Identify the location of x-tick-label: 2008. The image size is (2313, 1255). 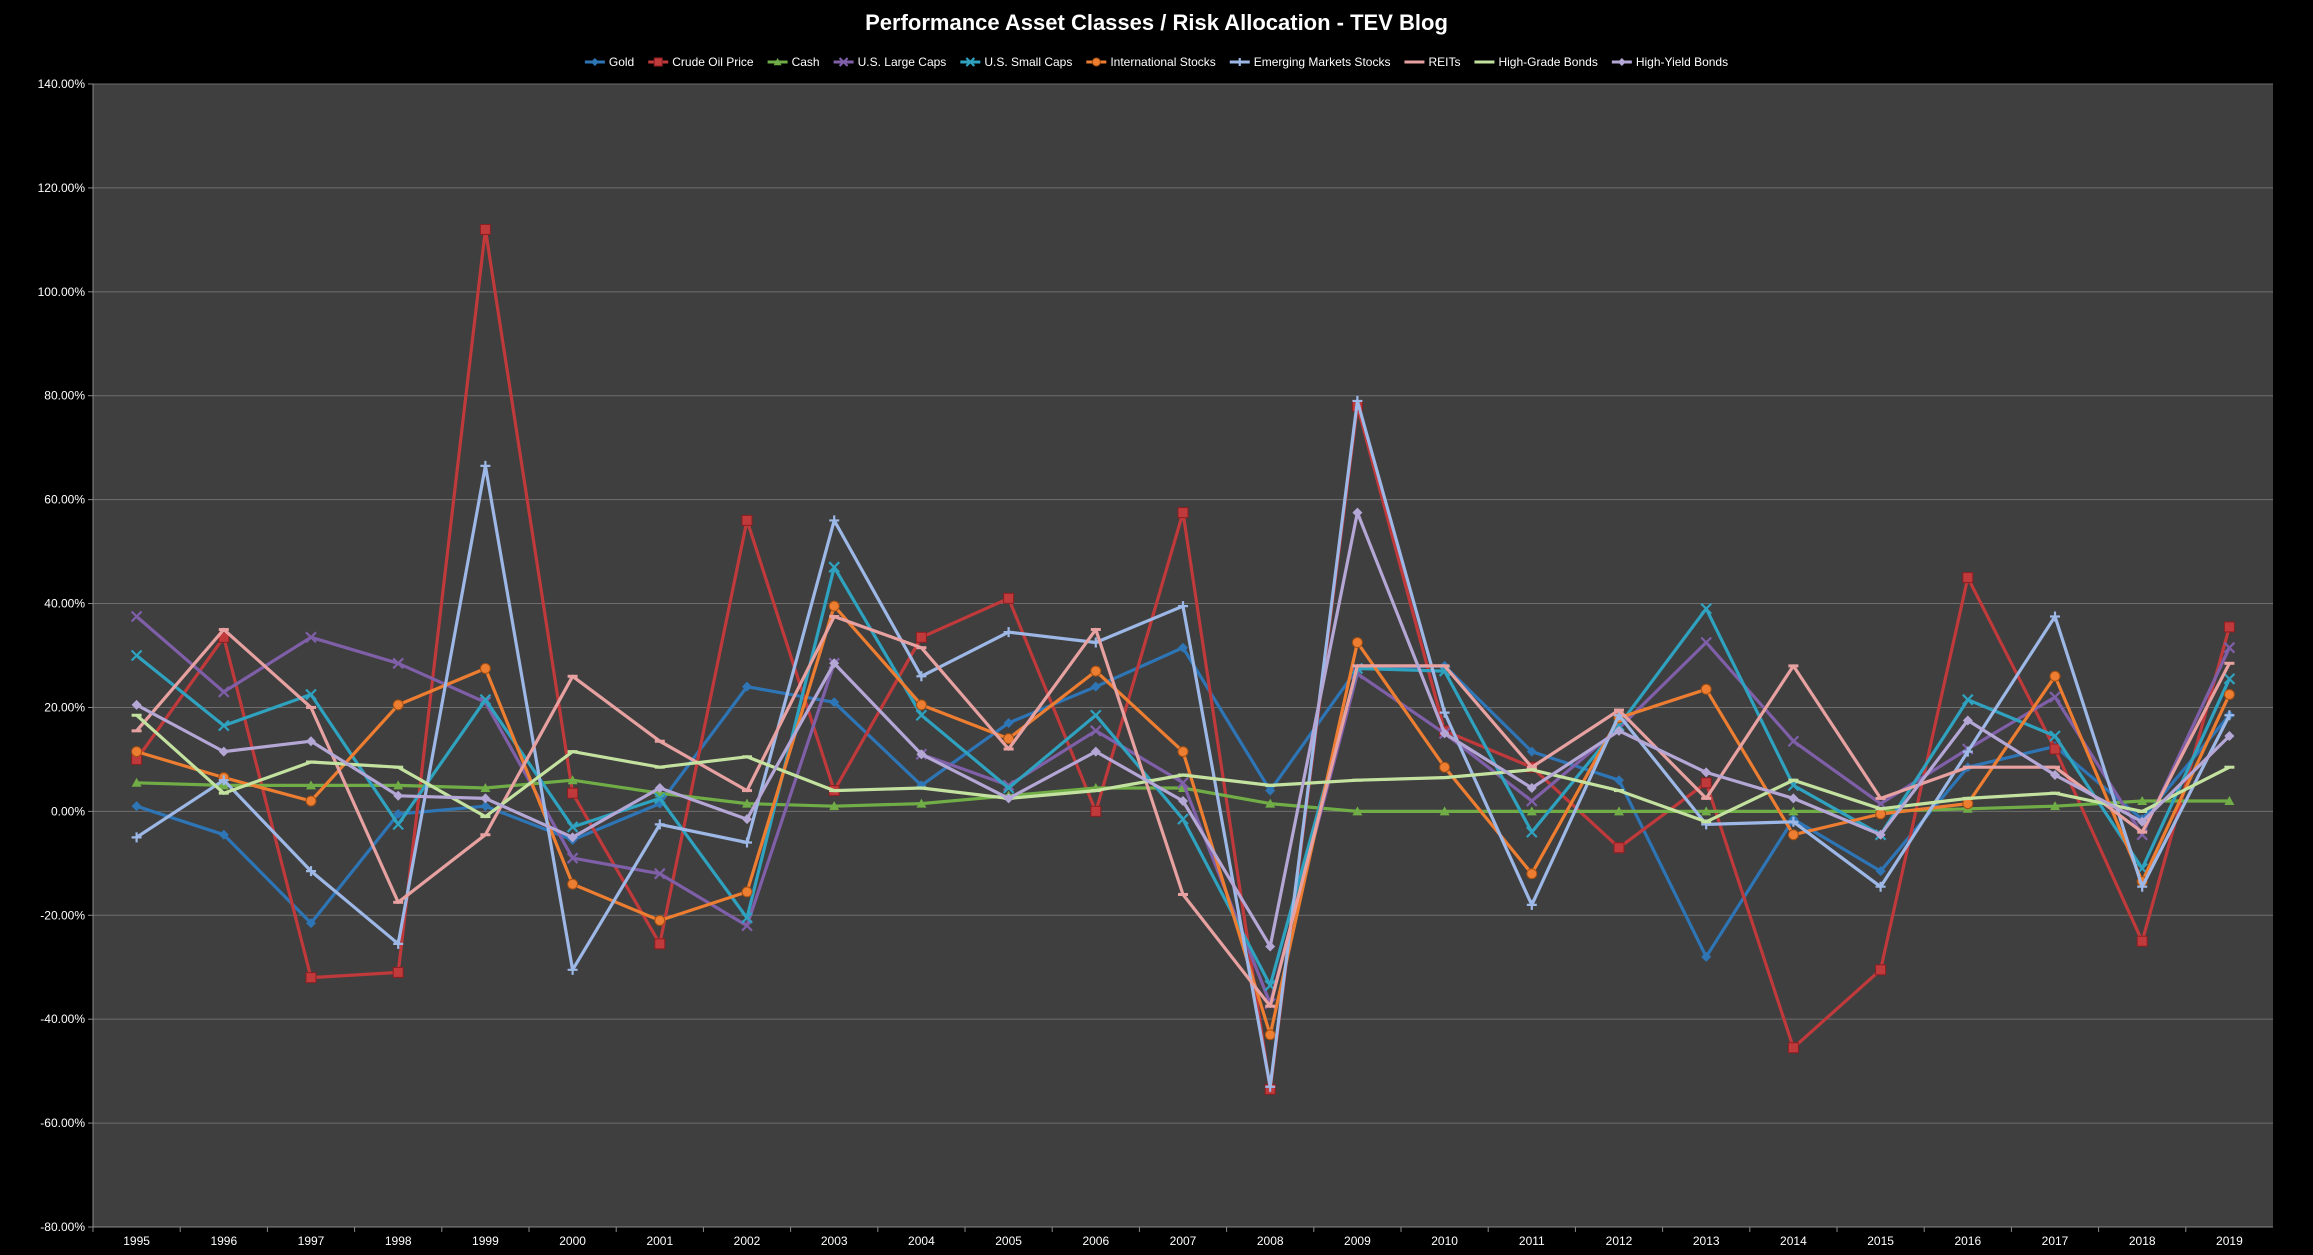
(1270, 1241).